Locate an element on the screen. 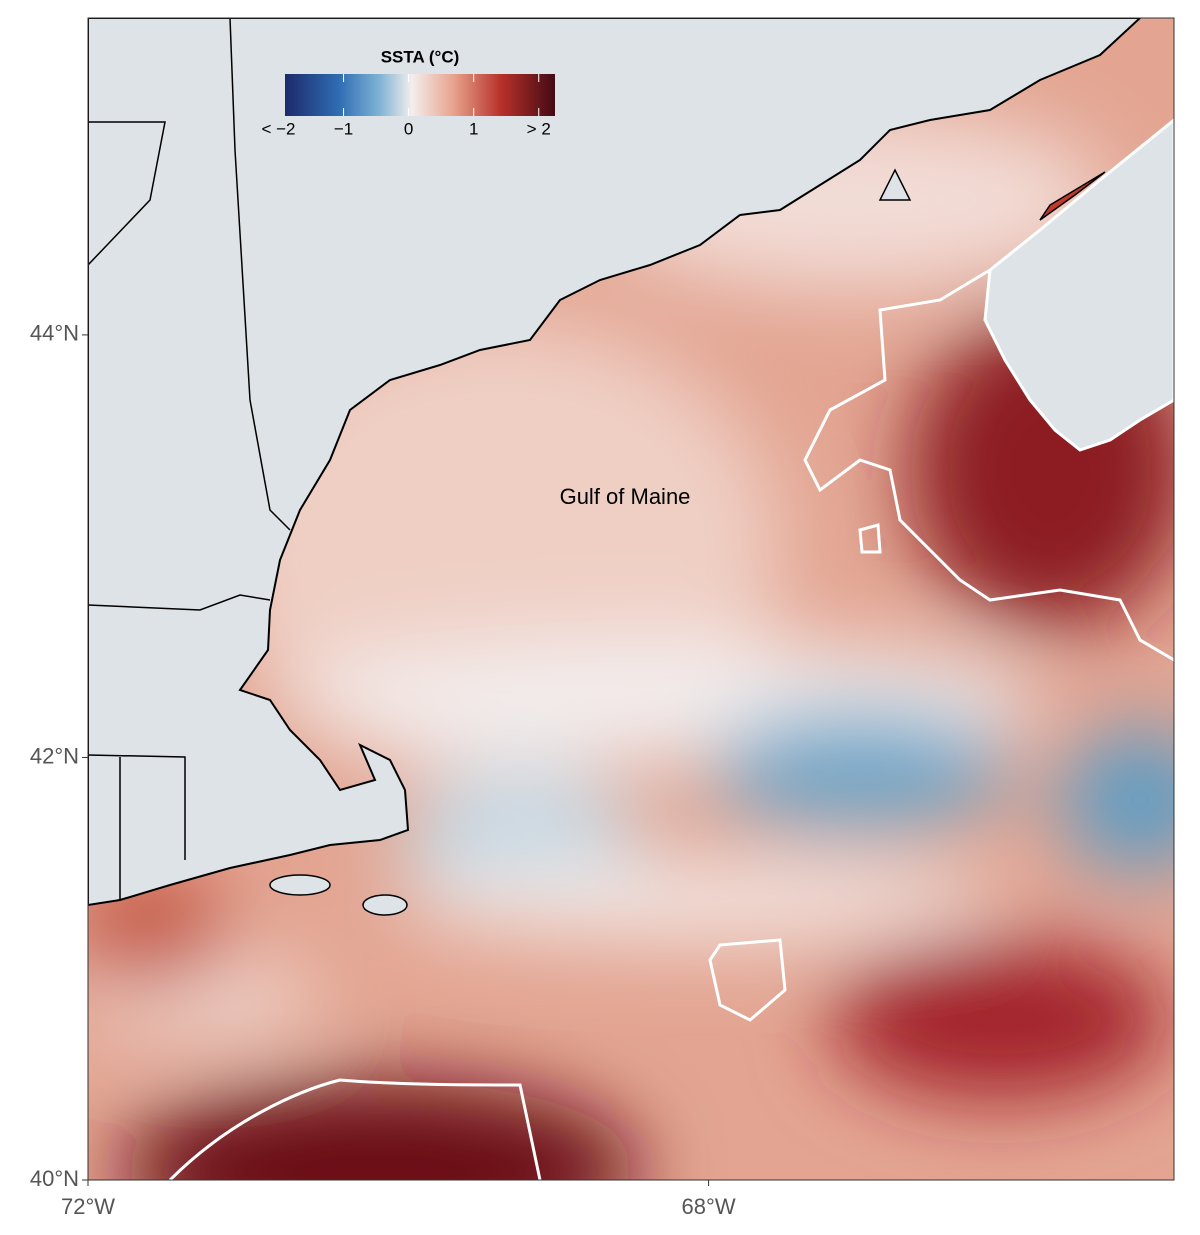 Image resolution: width=1200 pixels, height=1235 pixels. colorbar-tick-label: > 2 is located at coordinates (539, 128).